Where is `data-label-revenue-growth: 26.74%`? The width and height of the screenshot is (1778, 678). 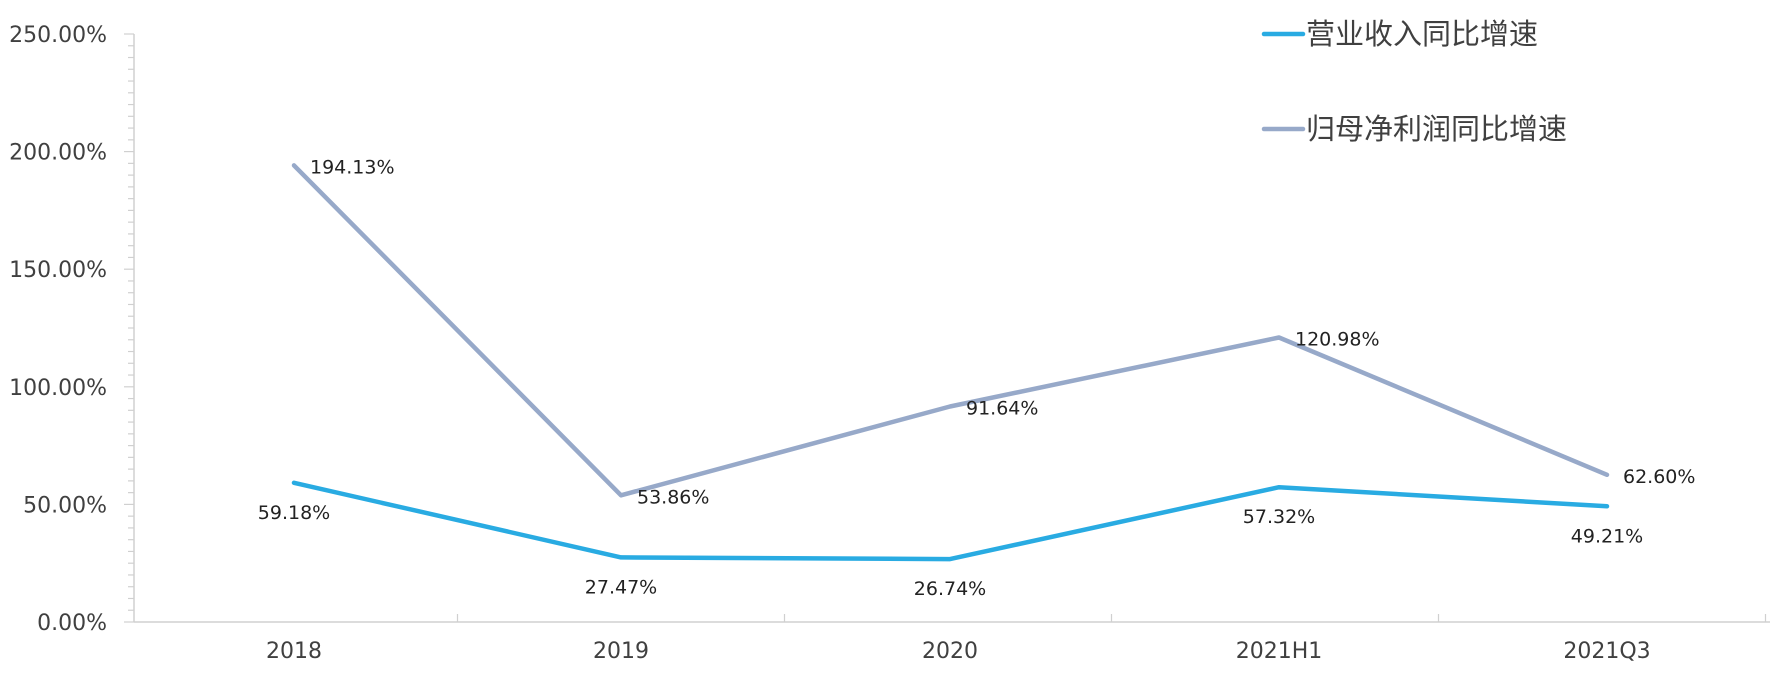
data-label-revenue-growth: 26.74% is located at coordinates (950, 589).